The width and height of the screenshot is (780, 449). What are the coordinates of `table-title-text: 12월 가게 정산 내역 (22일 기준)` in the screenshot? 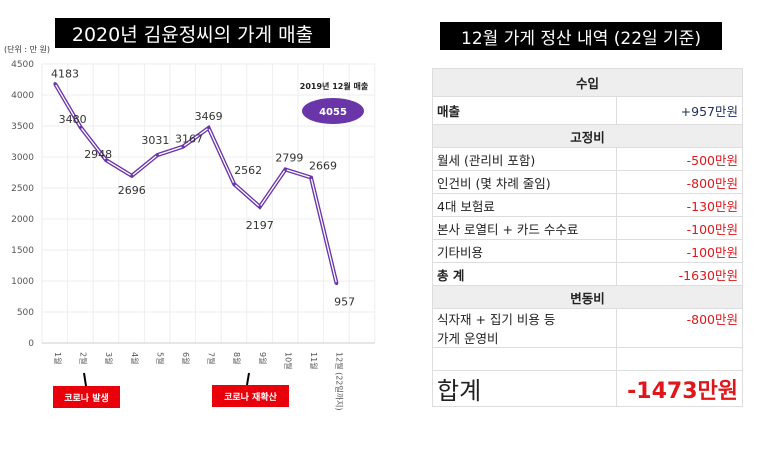 It's located at (581, 38).